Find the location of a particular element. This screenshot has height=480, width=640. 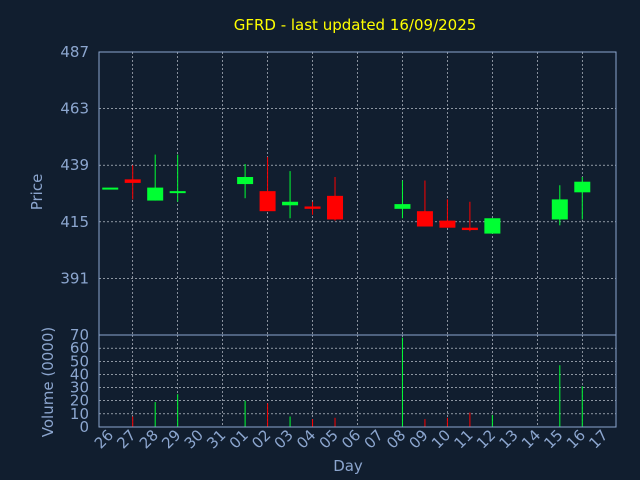

price-tick-label: 439 is located at coordinates (74, 165).